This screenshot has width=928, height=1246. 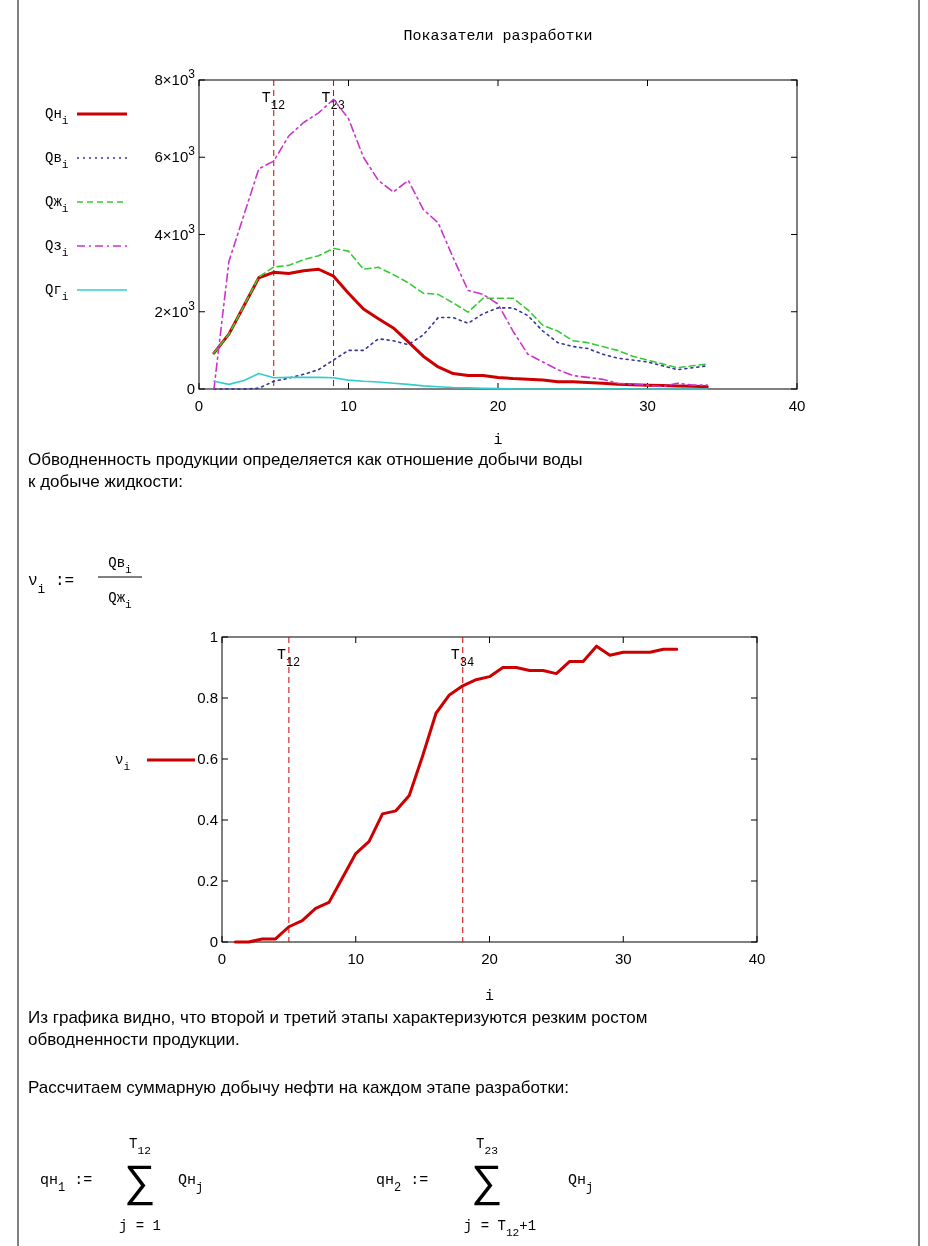 I want to click on legend-label: Qг$_{i}$, so click(x=57, y=292).